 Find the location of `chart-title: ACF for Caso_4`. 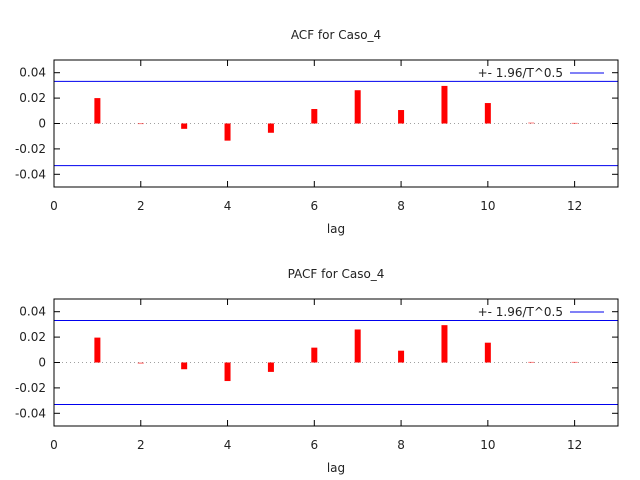

chart-title: ACF for Caso_4 is located at coordinates (336, 35).